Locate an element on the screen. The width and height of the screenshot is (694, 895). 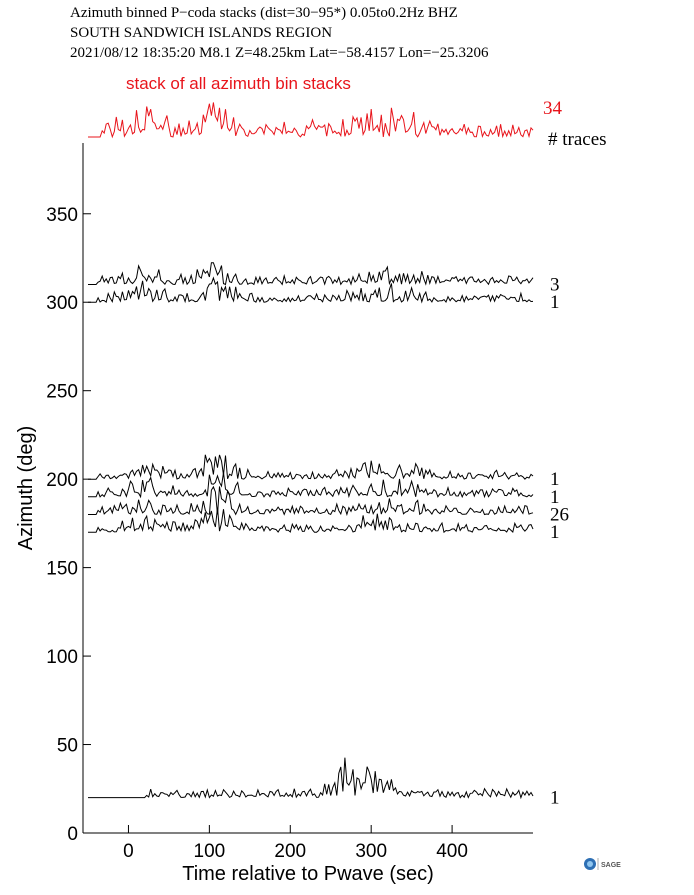
stack-trace-line is located at coordinates (311, 120).